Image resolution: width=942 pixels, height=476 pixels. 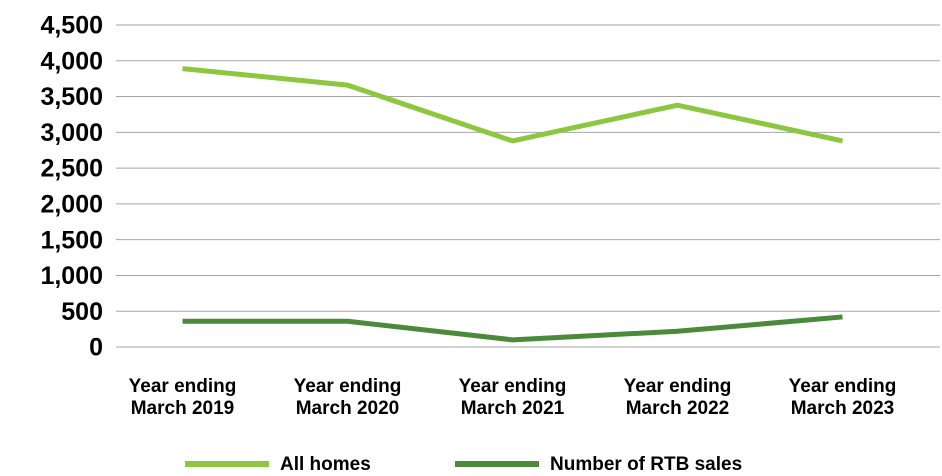 What do you see at coordinates (71, 204) in the screenshot?
I see `y-tick-label: 2,000` at bounding box center [71, 204].